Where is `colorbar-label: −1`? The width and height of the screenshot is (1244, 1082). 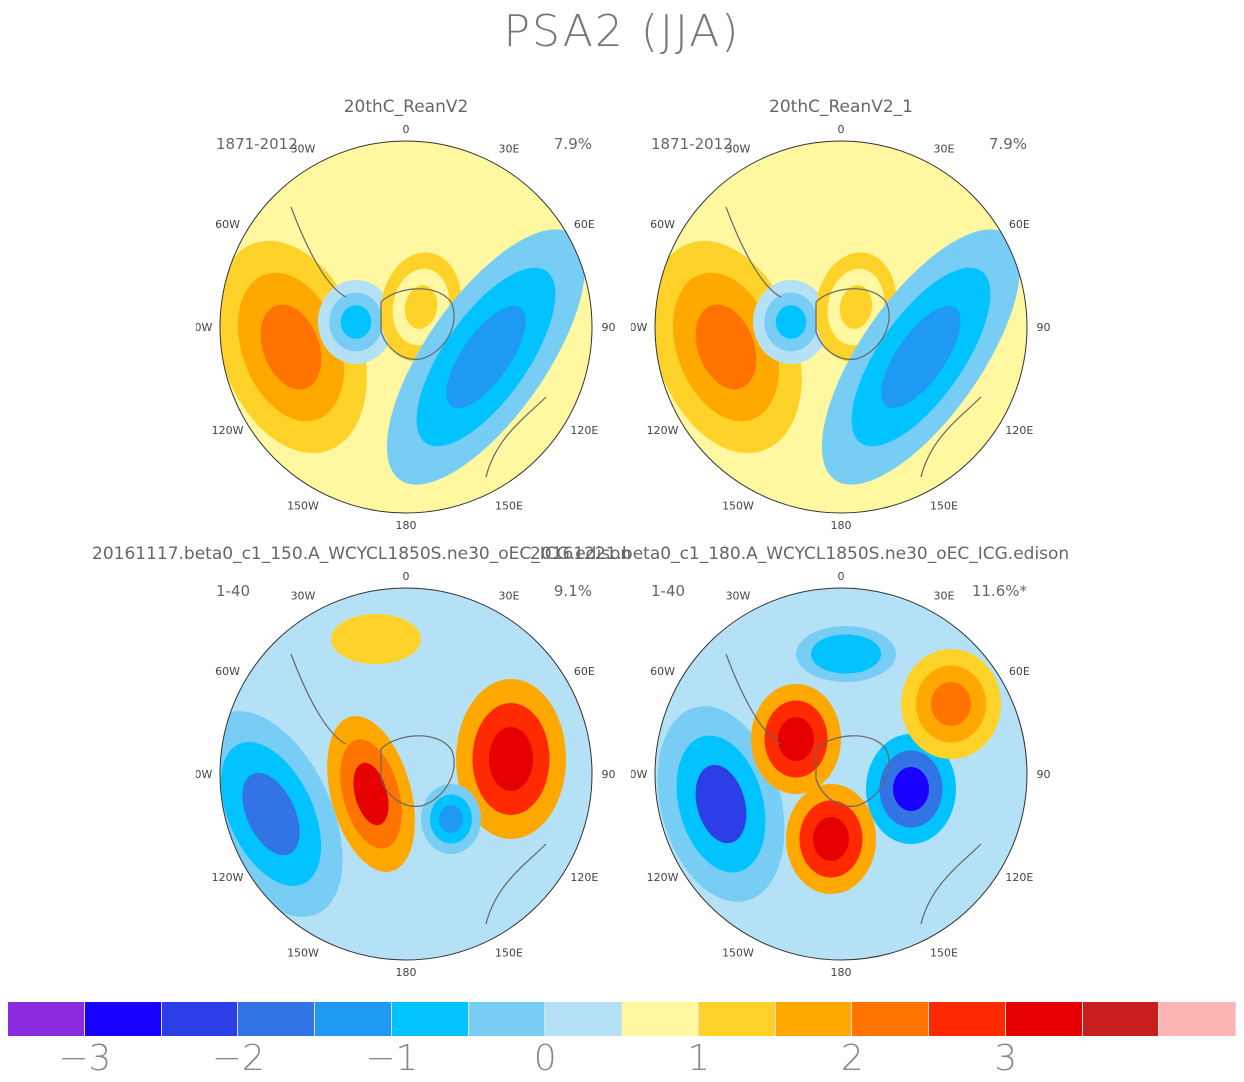 colorbar-label: −1 is located at coordinates (392, 1058).